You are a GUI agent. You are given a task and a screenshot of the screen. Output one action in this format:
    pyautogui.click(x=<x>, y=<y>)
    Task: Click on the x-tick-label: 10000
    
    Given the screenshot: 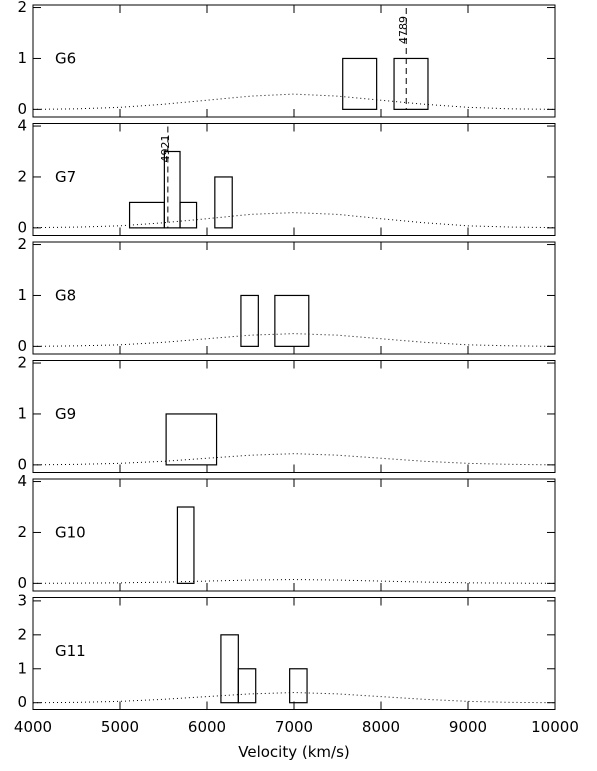 What is the action you would take?
    pyautogui.click(x=555, y=727)
    